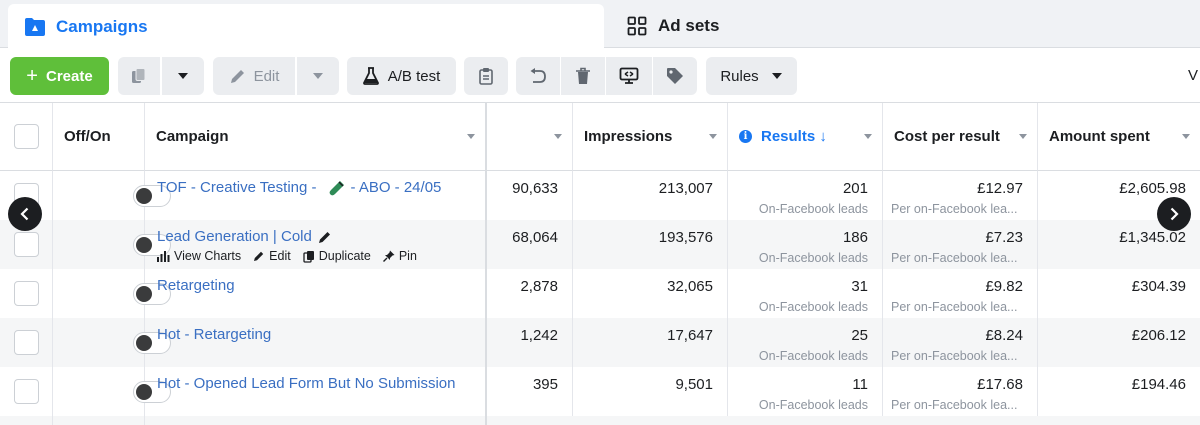 The height and width of the screenshot is (425, 1200). Describe the element at coordinates (530, 137) in the screenshot. I see `column-3-header` at that location.